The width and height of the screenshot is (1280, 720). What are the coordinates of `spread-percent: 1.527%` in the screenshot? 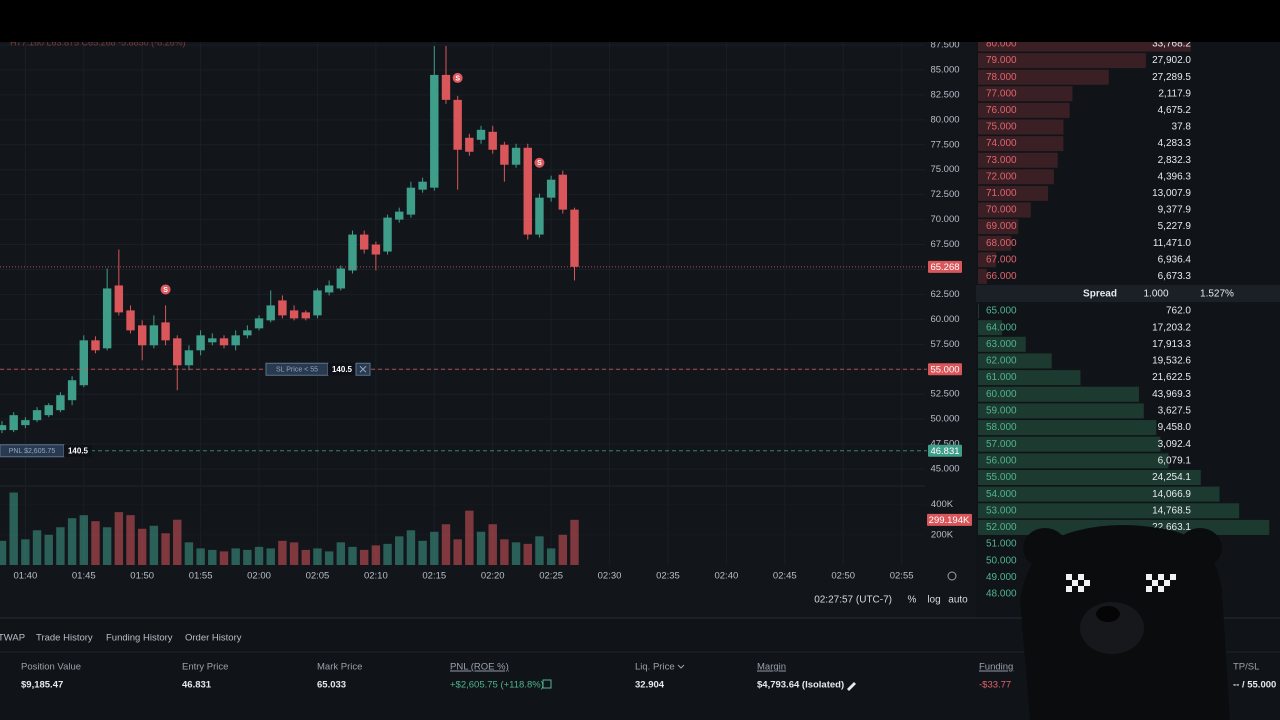 It's located at (1217, 294).